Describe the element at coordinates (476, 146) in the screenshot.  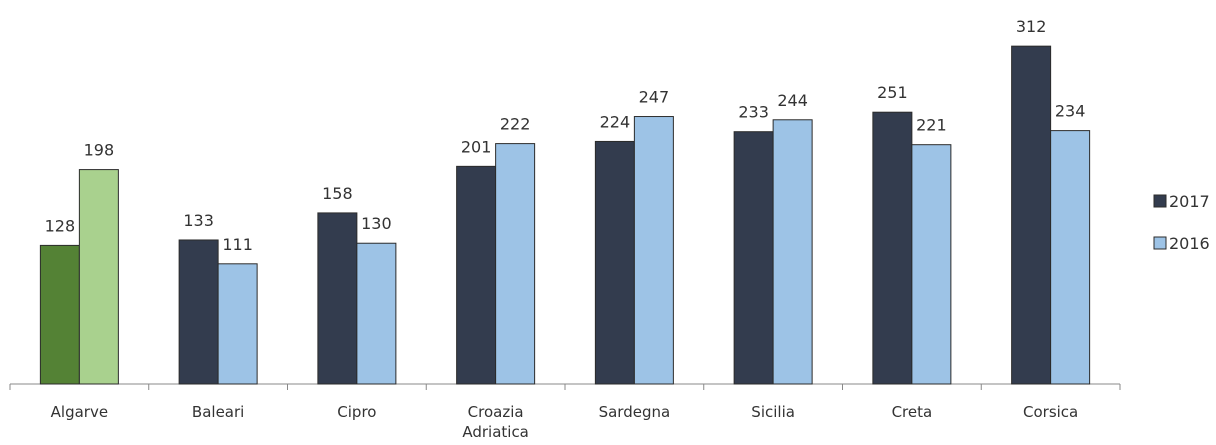
I see `data-label: 201` at that location.